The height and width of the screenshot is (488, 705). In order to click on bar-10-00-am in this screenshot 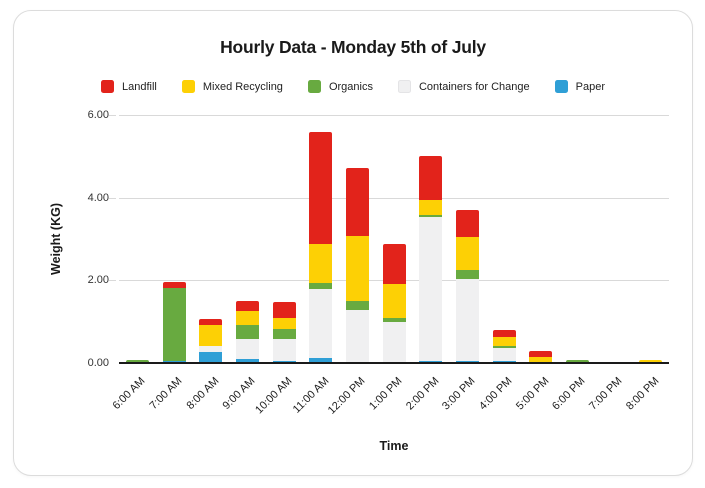, I will do `click(284, 332)`.